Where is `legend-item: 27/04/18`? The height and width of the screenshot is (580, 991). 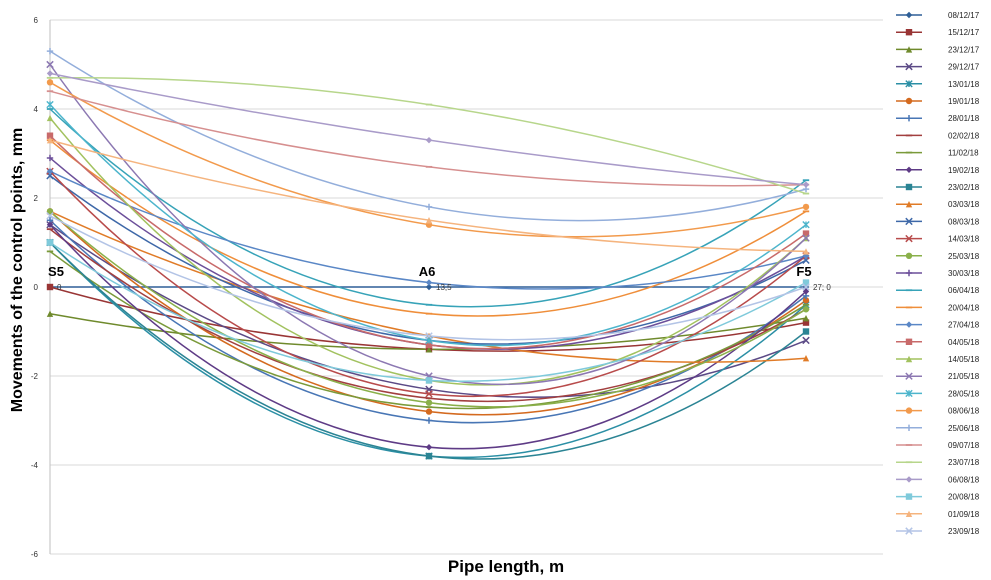
legend-item: 27/04/18 is located at coordinates (938, 325).